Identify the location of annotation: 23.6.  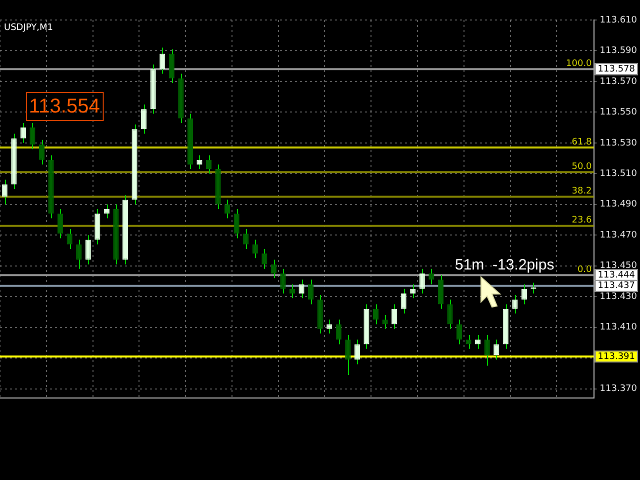
(582, 221).